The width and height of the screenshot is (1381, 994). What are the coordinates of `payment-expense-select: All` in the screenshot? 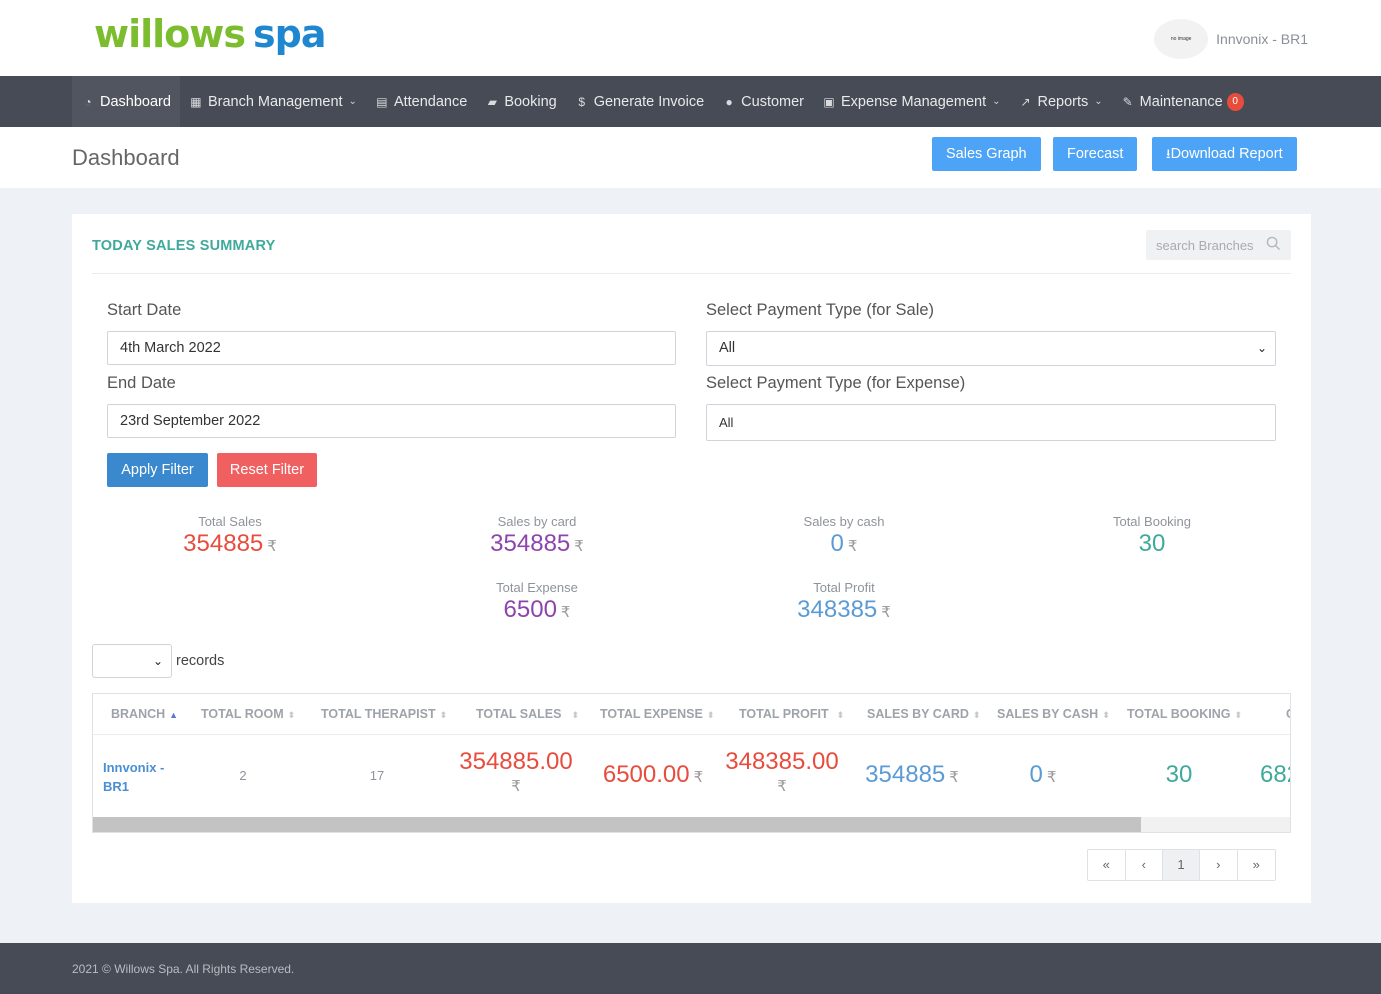 It's located at (991, 422).